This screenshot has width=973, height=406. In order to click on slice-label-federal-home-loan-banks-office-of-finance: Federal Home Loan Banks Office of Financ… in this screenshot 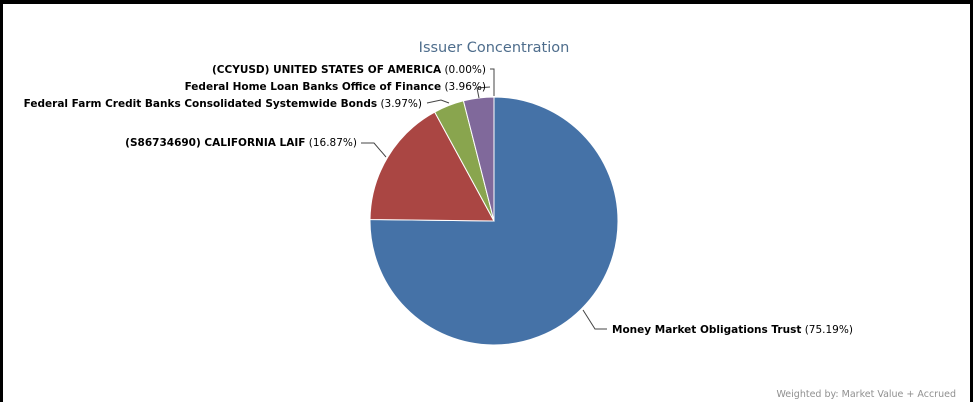, I will do `click(335, 87)`.